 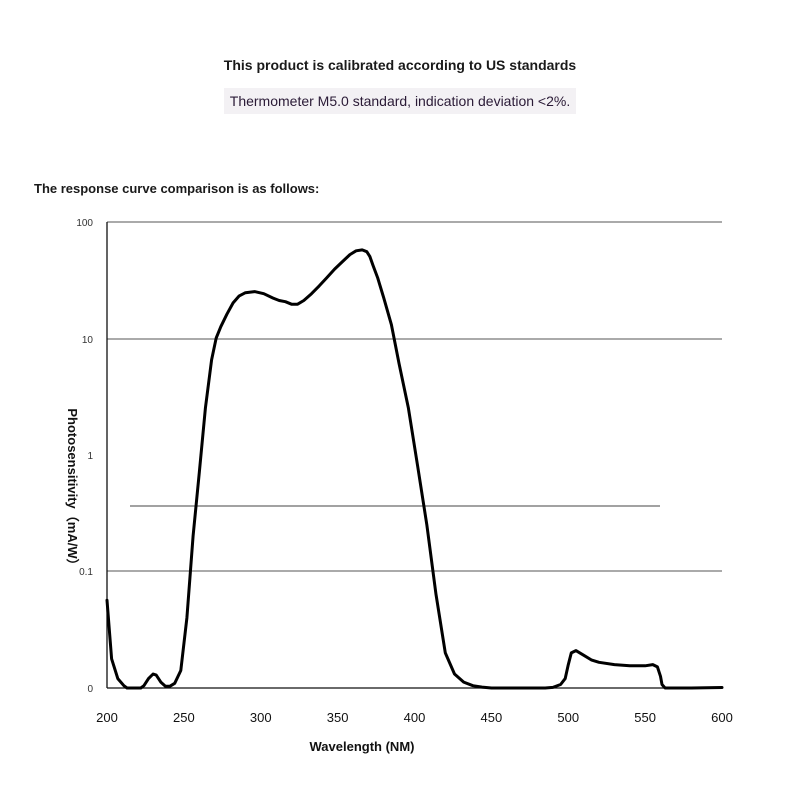 I want to click on x-tick-label: 300, so click(x=261, y=717).